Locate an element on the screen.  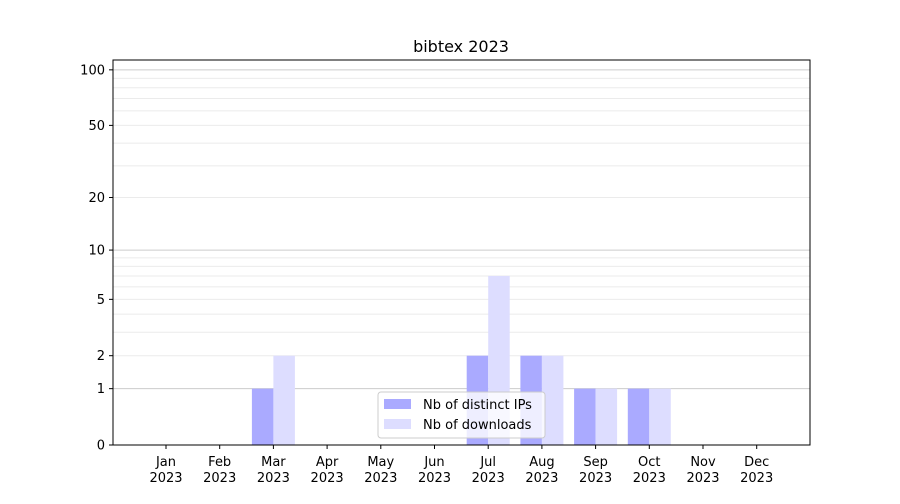
x-tick-label: Oct 2023 is located at coordinates (649, 470).